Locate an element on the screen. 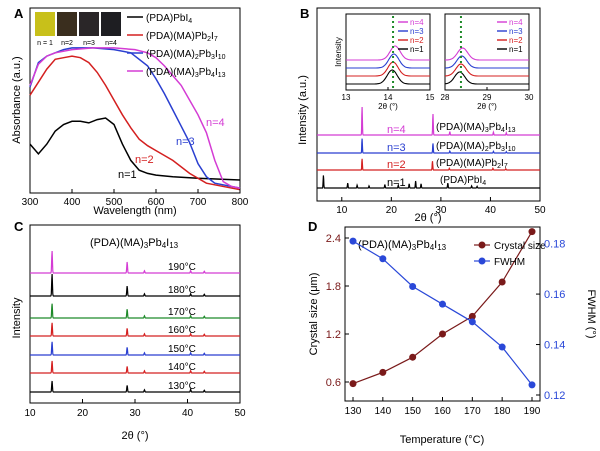  d-xtick-label-180: 180 is located at coordinates (502, 411).